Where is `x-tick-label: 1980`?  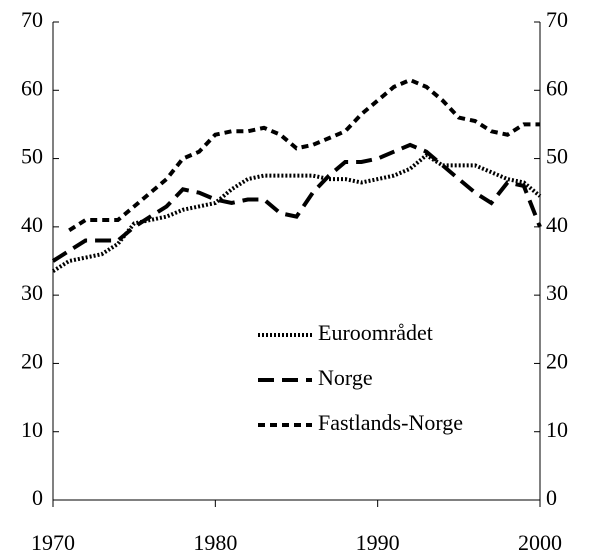
x-tick-label: 1980 is located at coordinates (215, 542).